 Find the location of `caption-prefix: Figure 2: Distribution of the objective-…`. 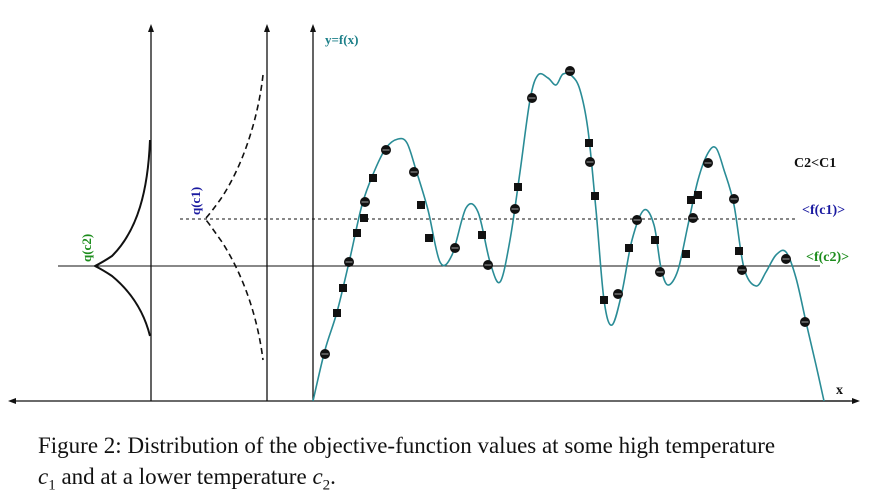

caption-prefix: Figure 2: Distribution of the objective-… is located at coordinates (407, 445).